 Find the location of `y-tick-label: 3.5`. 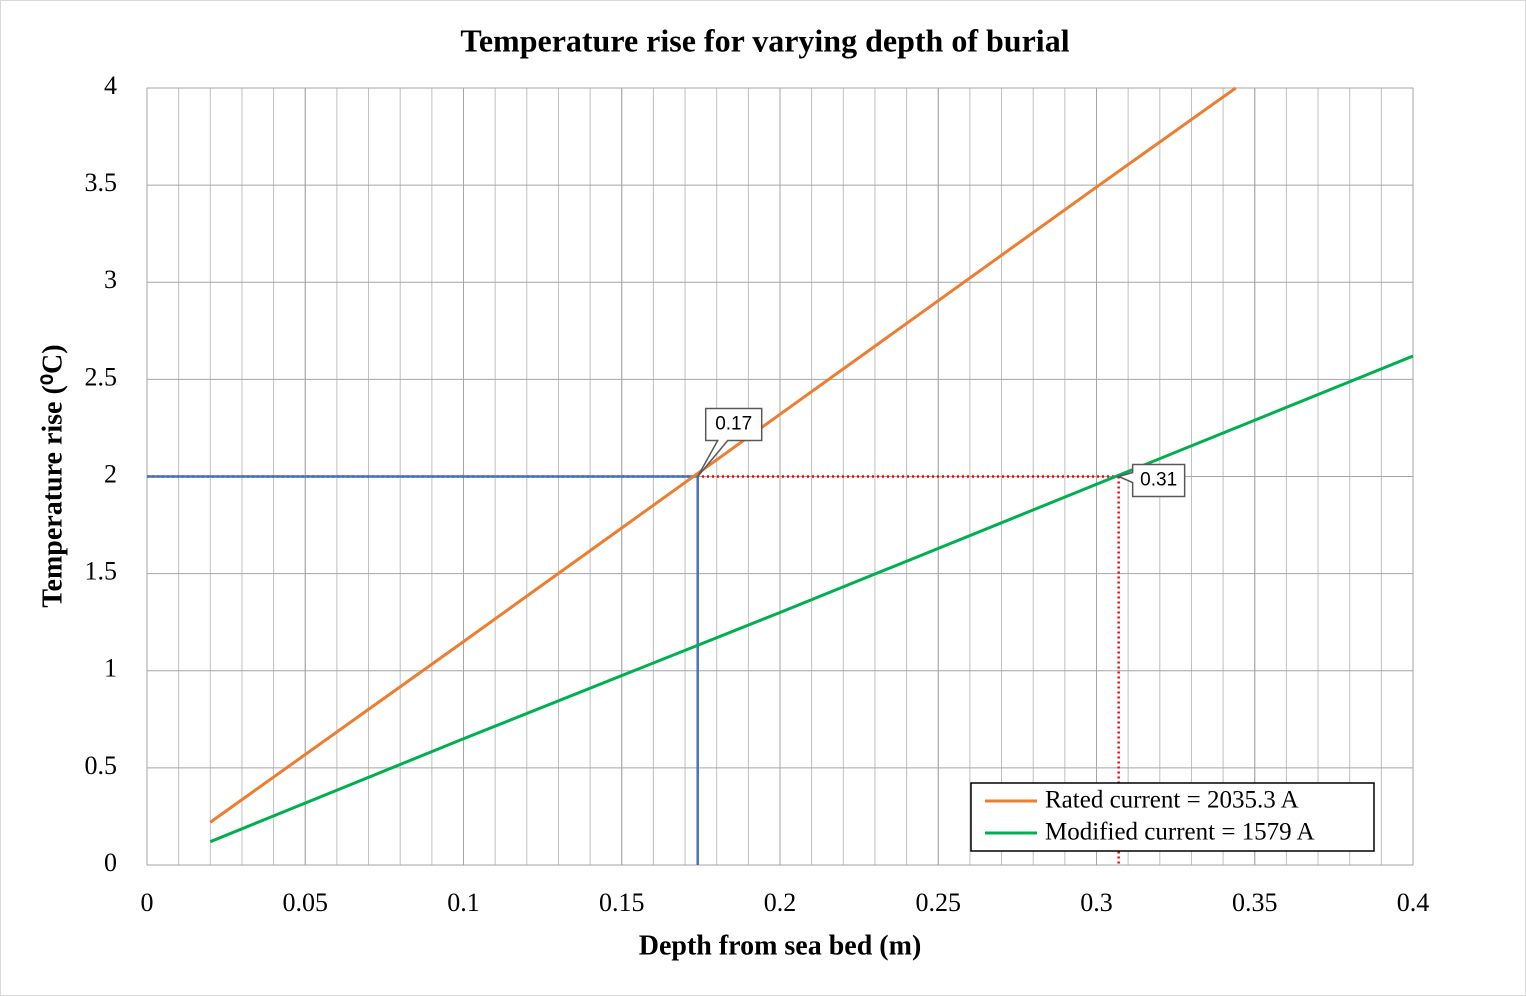

y-tick-label: 3.5 is located at coordinates (101, 182).